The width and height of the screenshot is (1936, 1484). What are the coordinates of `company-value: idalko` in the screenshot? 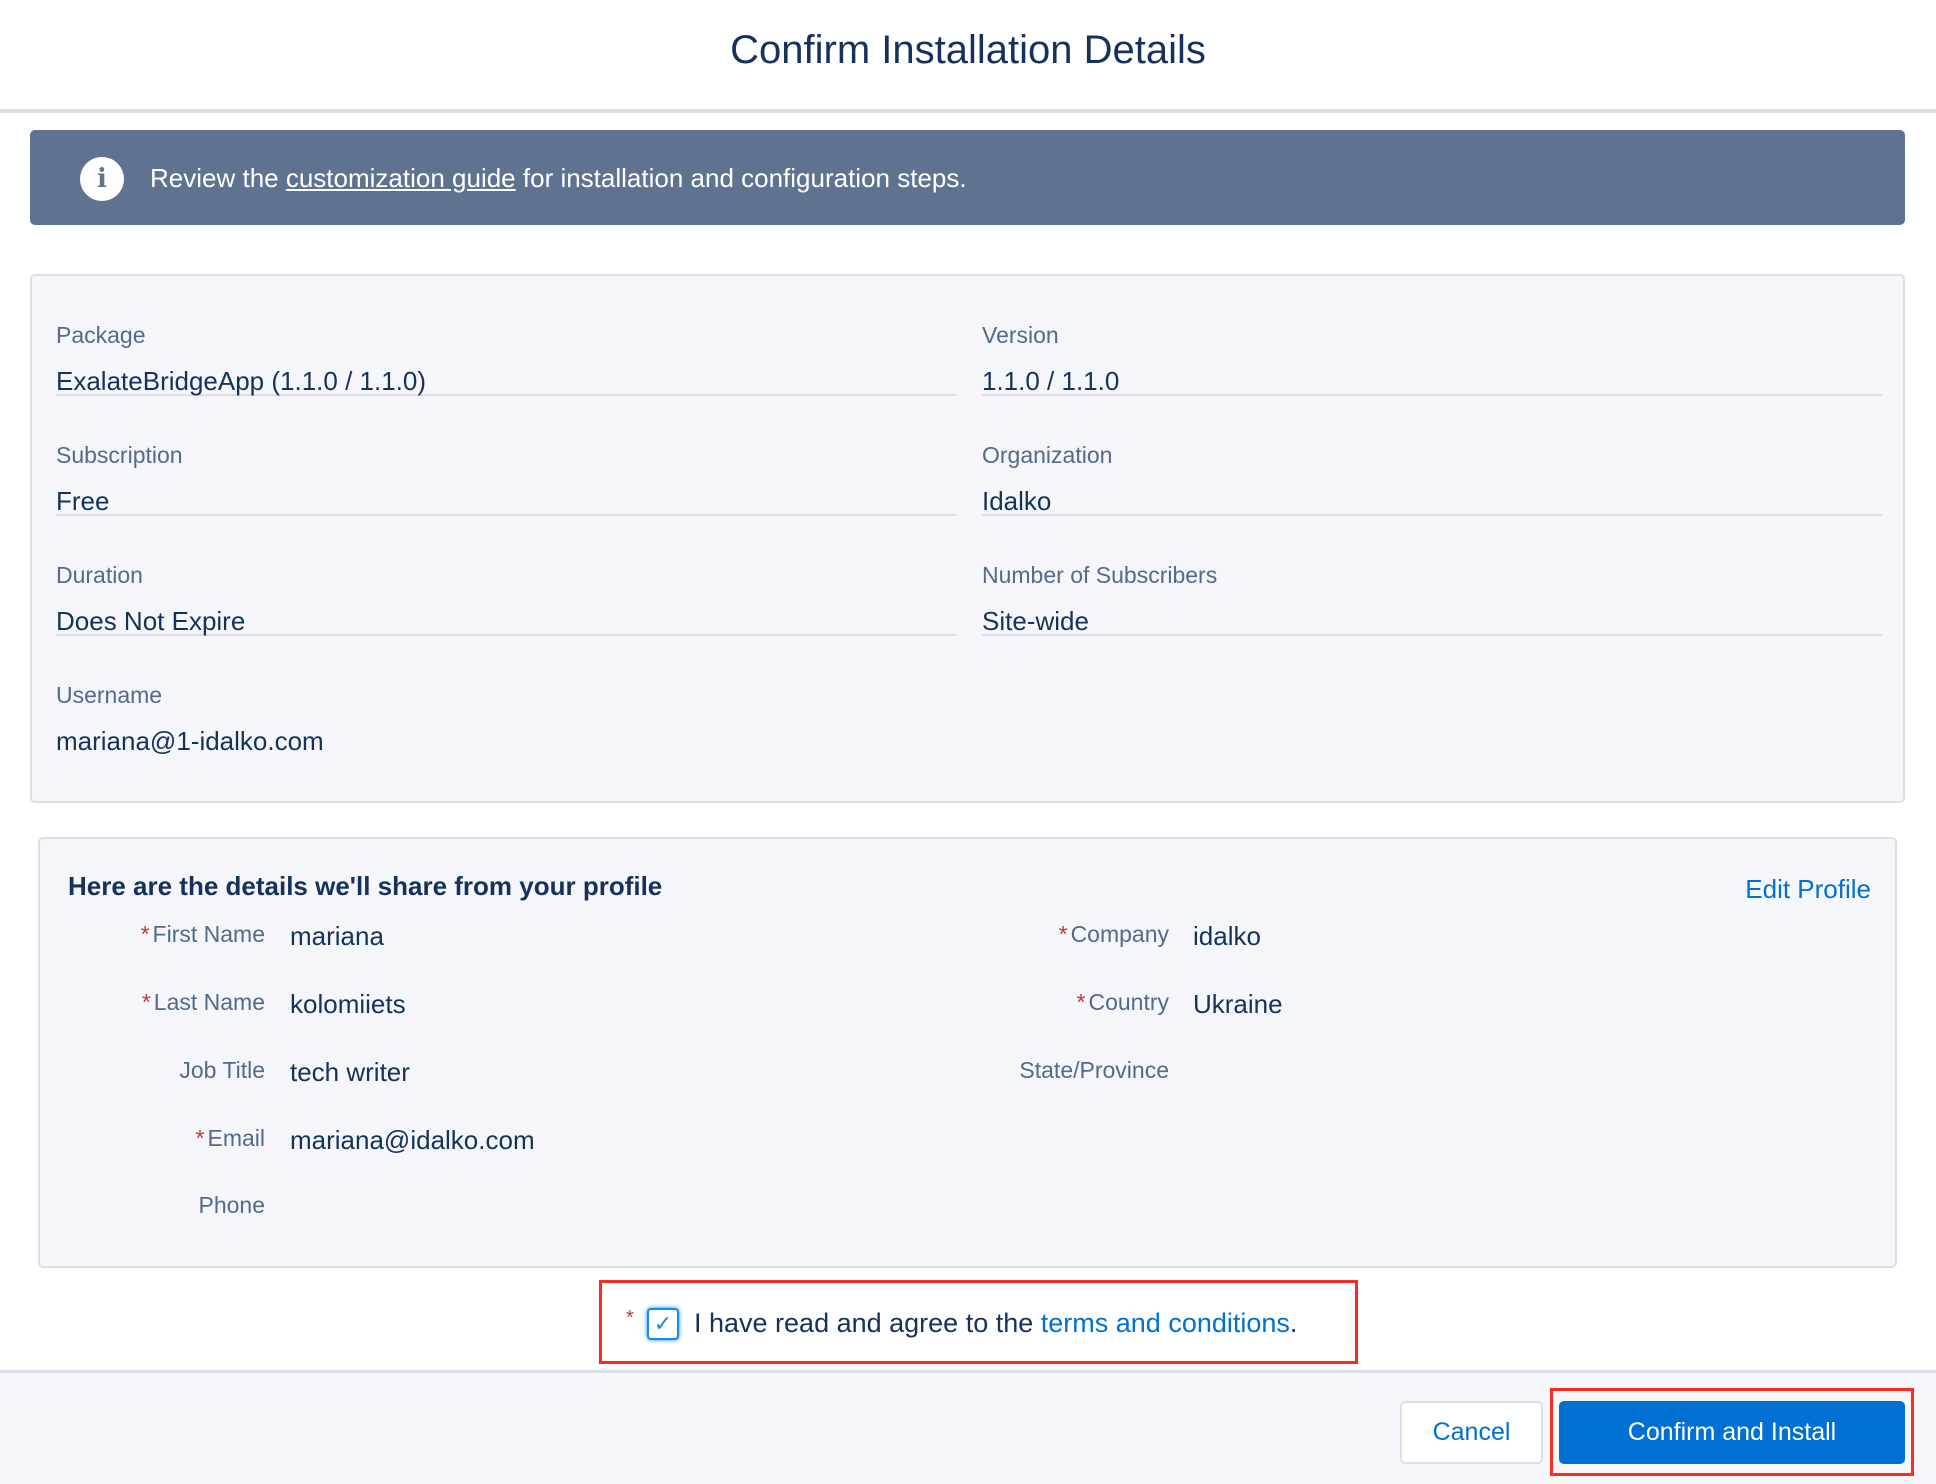 It's located at (1227, 936).